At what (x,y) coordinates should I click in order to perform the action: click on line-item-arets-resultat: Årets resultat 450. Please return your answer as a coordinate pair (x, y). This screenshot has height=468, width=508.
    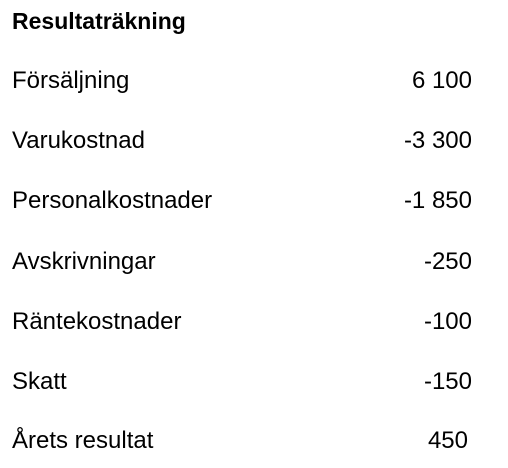
    Looking at the image, I should click on (242, 441).